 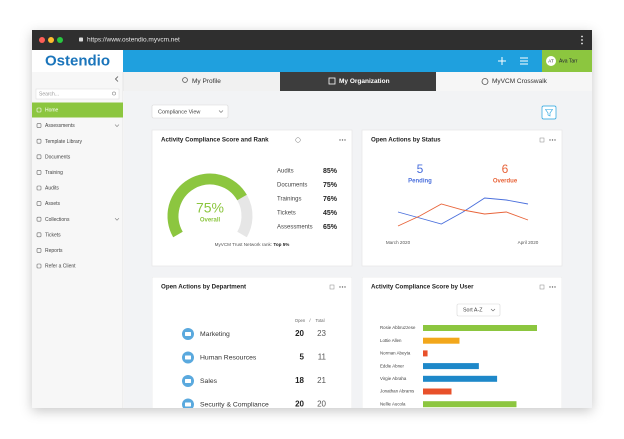 I want to click on header-bar, so click(x=332, y=61).